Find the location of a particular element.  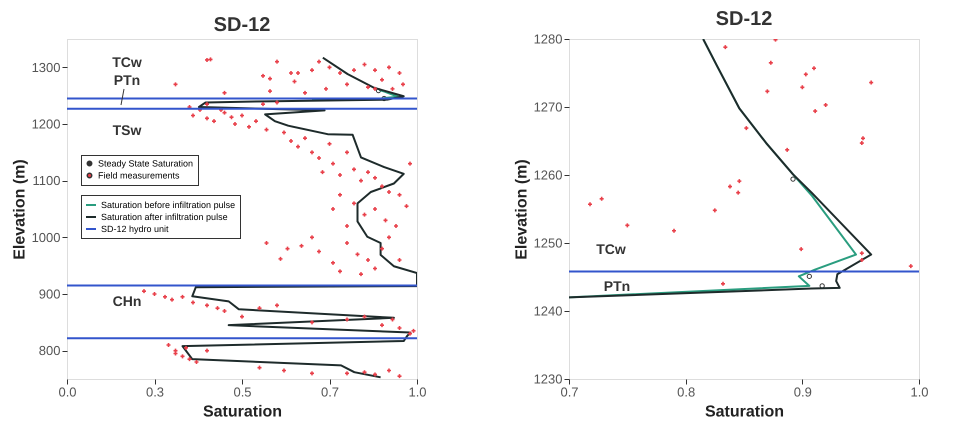

y-tick-label: 1260 is located at coordinates (548, 175).